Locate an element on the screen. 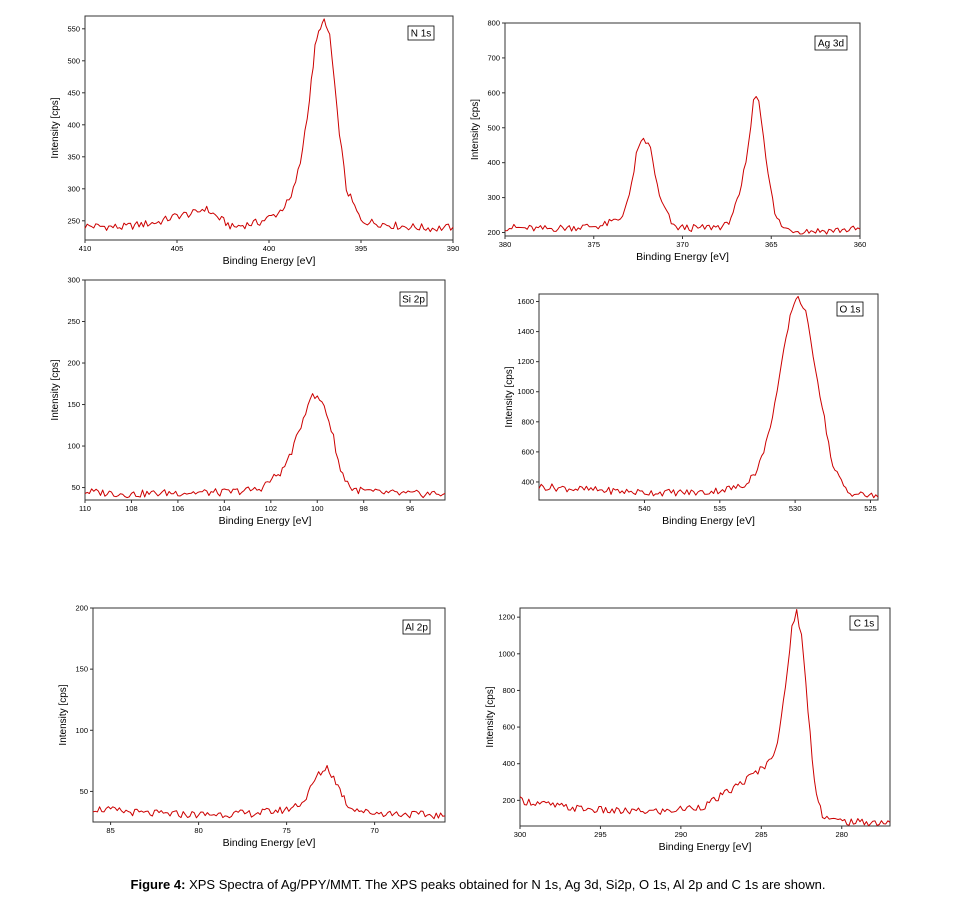  x-tick-label: 540 is located at coordinates (644, 508).